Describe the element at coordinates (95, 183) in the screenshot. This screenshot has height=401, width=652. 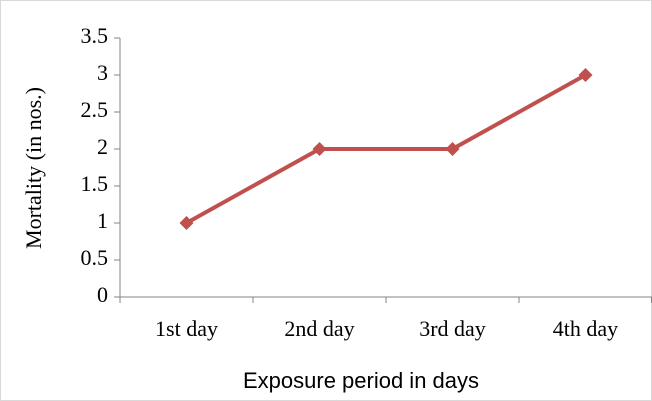
I see `y-tick-label: 1.5` at that location.